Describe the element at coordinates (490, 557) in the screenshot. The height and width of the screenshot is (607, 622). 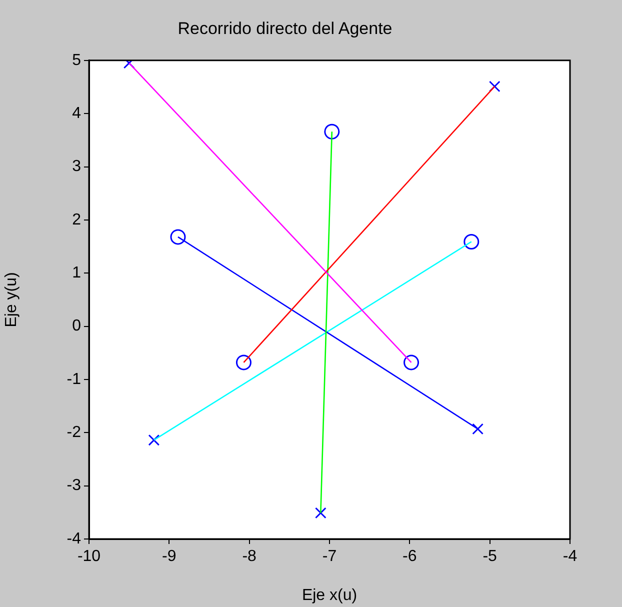
I see `x-tick-label: -5` at that location.